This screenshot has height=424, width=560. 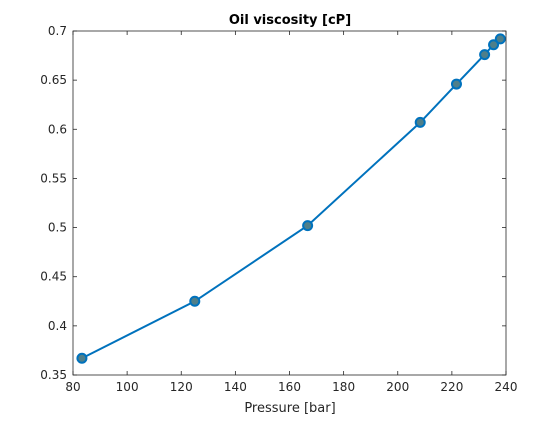 What do you see at coordinates (57, 228) in the screenshot?
I see `y-tick-label: 0.5` at bounding box center [57, 228].